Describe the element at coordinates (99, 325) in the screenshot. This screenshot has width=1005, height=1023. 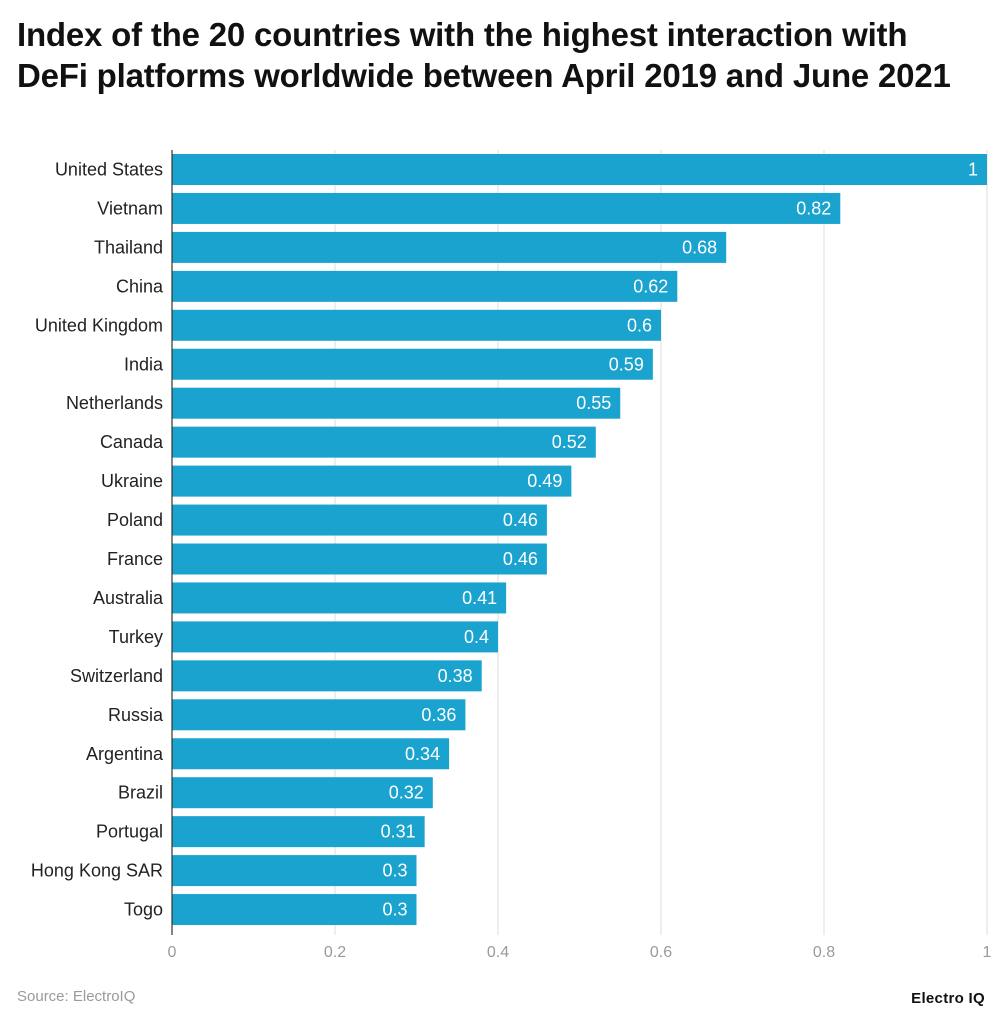
I see `category-label: United Kingdom` at that location.